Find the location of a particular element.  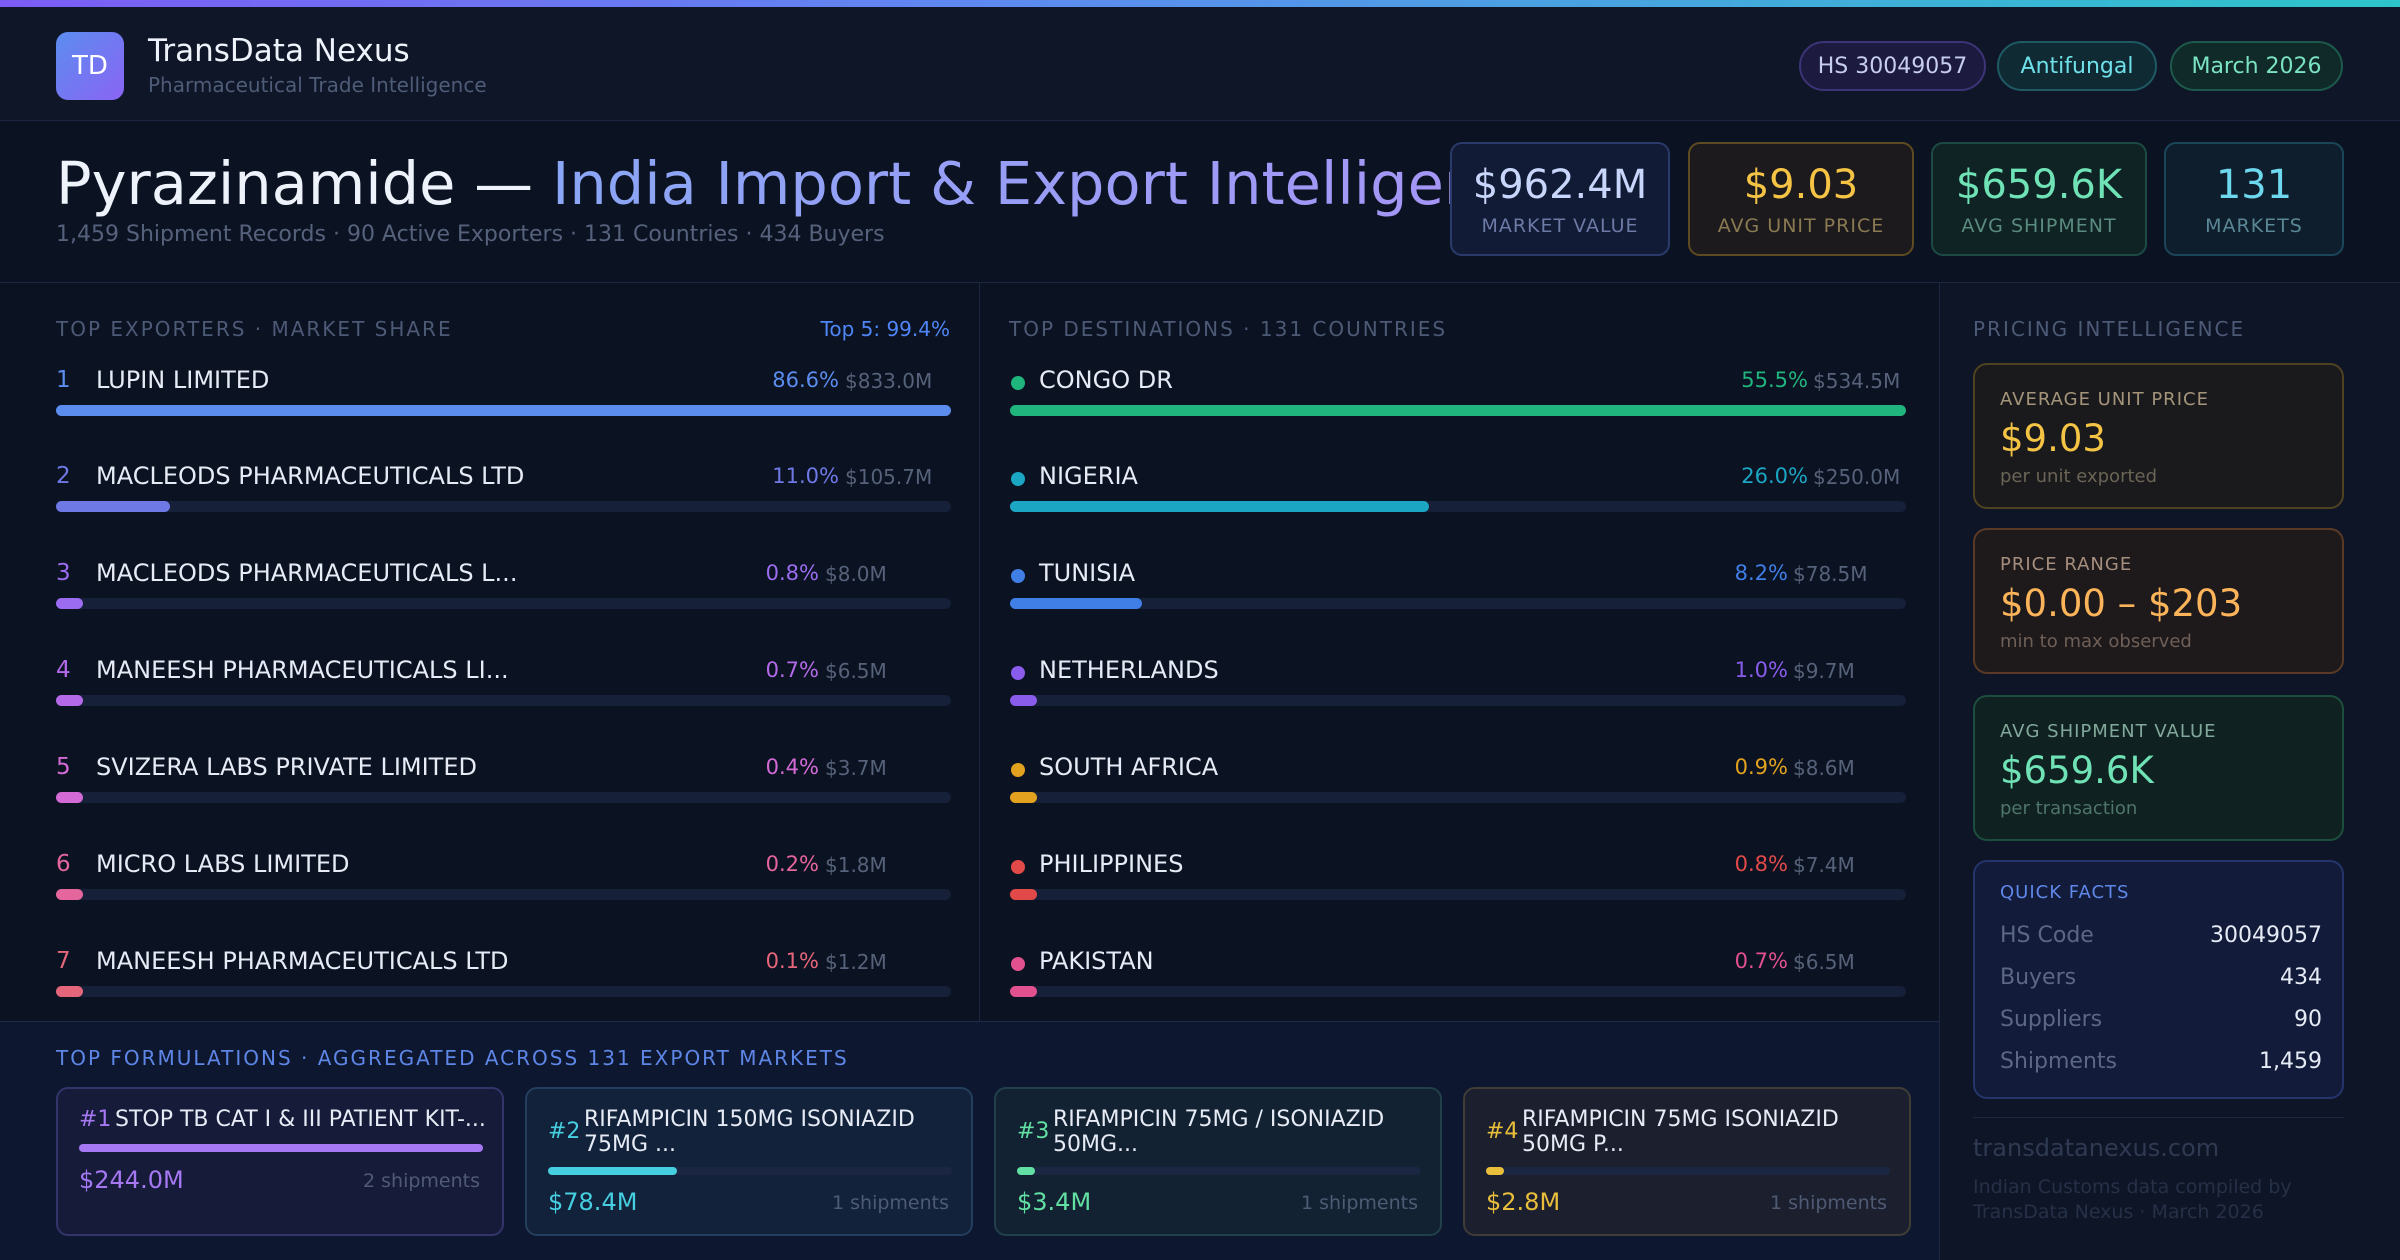

exporter-value: $1.8M is located at coordinates (856, 865).